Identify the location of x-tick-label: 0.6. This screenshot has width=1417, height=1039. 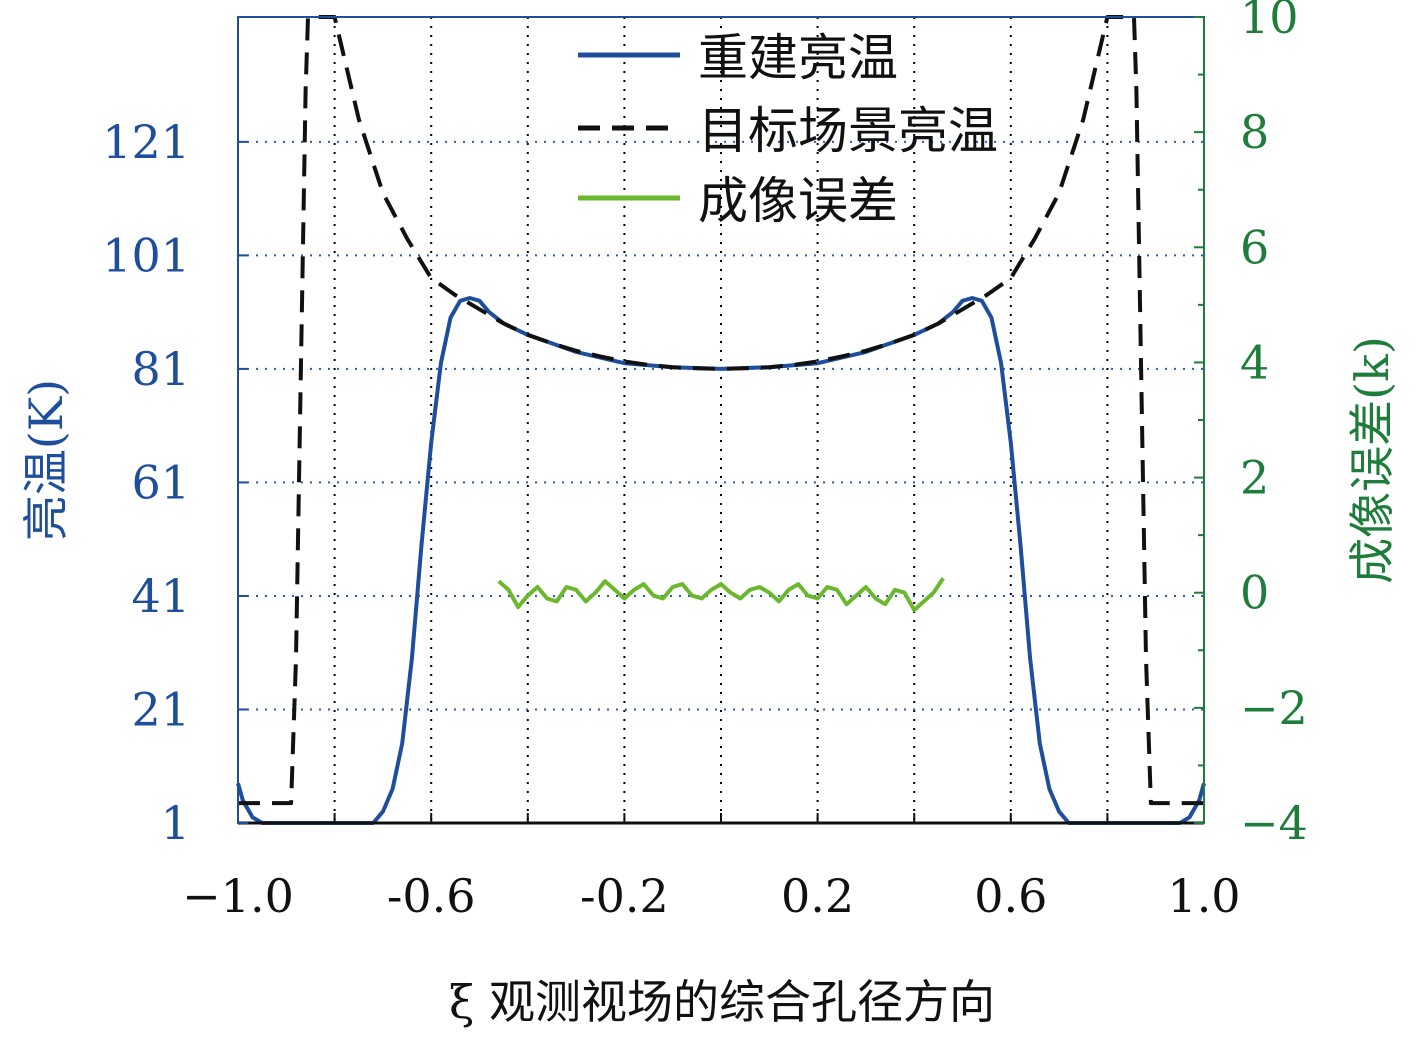
(1010, 896).